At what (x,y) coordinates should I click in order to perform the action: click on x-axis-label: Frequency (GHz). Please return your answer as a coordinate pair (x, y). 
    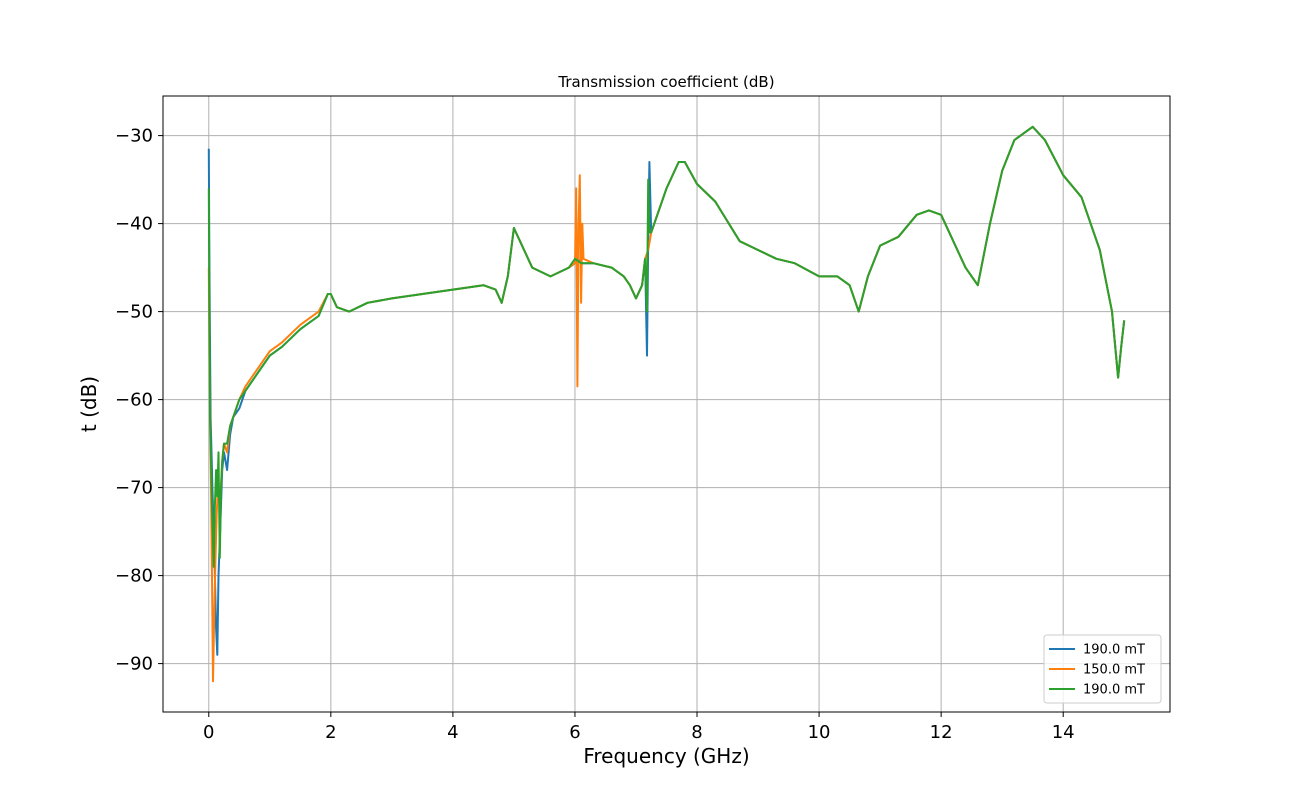
    Looking at the image, I should click on (666, 756).